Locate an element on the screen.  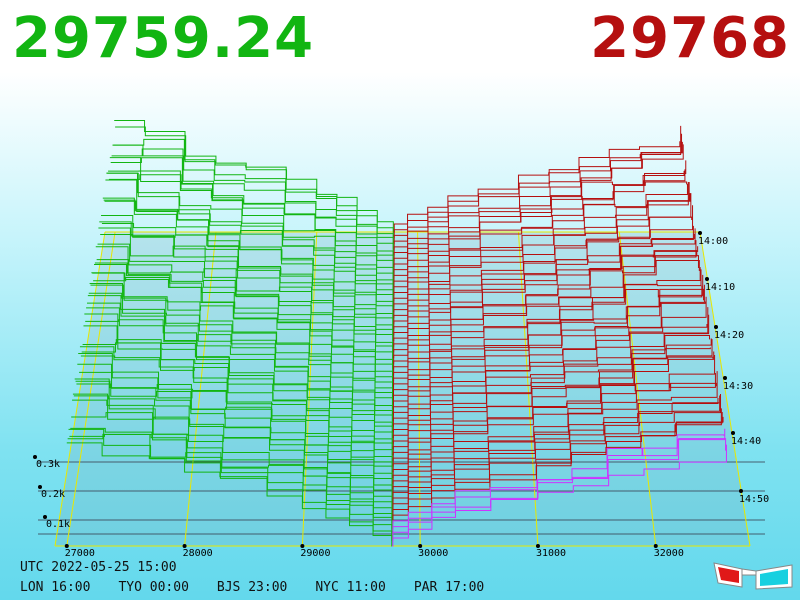
3d-glasses-icon is located at coordinates (754, 574).